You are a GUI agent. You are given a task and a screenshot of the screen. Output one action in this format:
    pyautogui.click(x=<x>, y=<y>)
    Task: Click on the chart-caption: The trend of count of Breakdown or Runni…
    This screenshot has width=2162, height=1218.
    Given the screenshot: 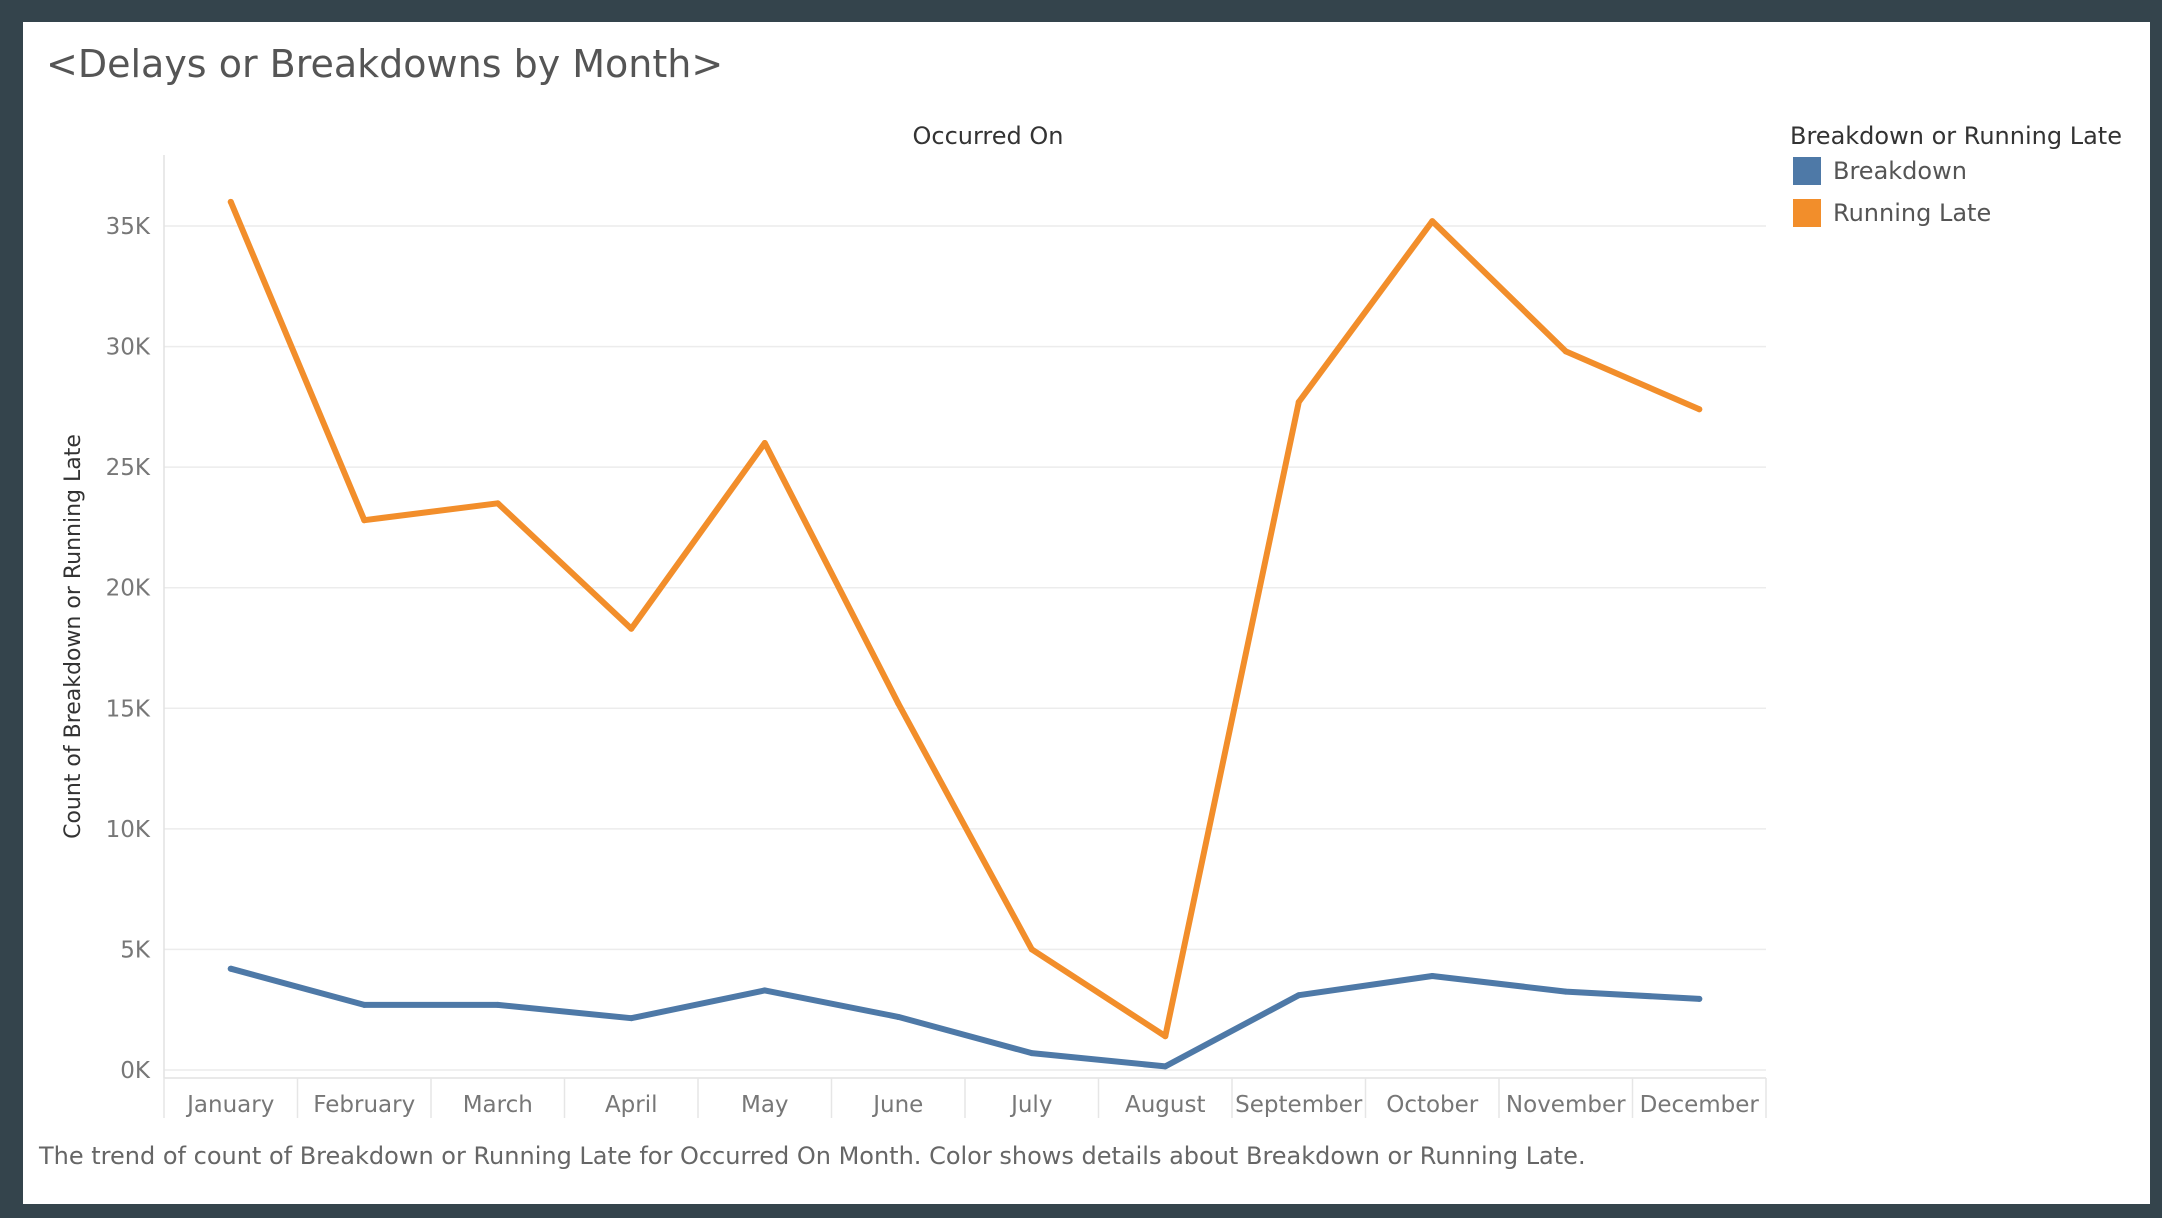 What is the action you would take?
    pyautogui.click(x=812, y=1156)
    